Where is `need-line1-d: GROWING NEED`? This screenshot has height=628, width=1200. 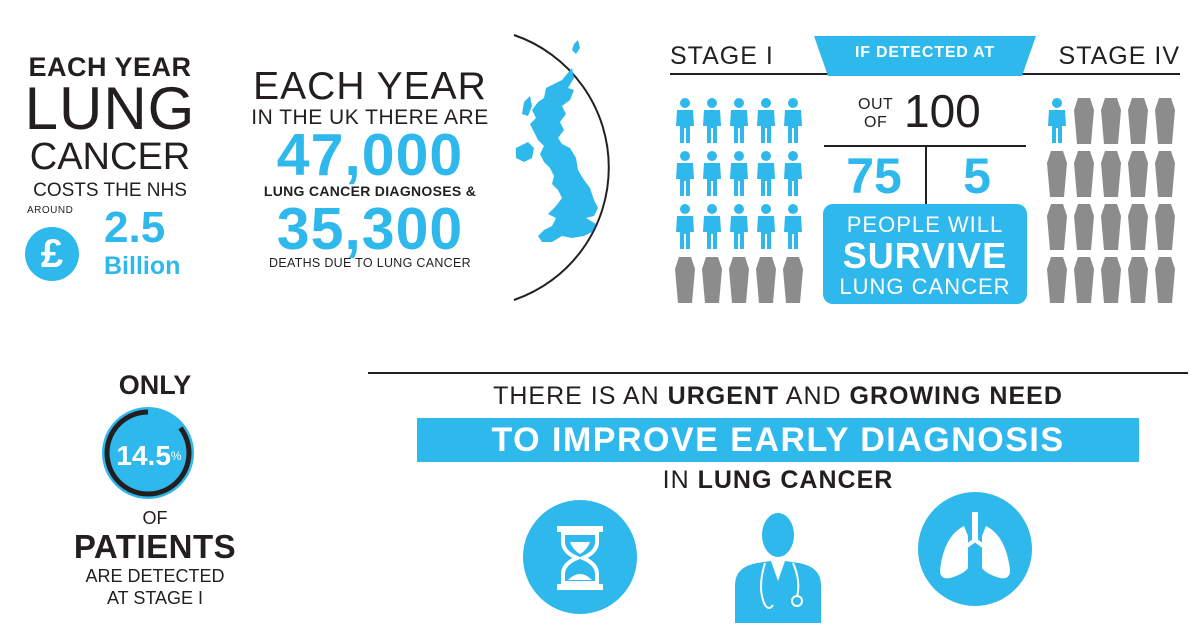 need-line1-d: GROWING NEED is located at coordinates (956, 396).